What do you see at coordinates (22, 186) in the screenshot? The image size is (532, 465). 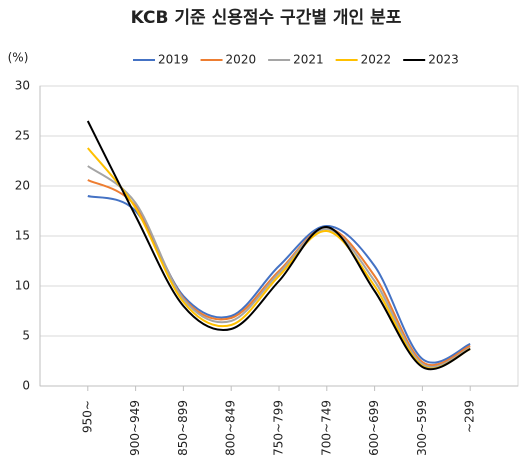 I see `y-tick-label: 20` at bounding box center [22, 186].